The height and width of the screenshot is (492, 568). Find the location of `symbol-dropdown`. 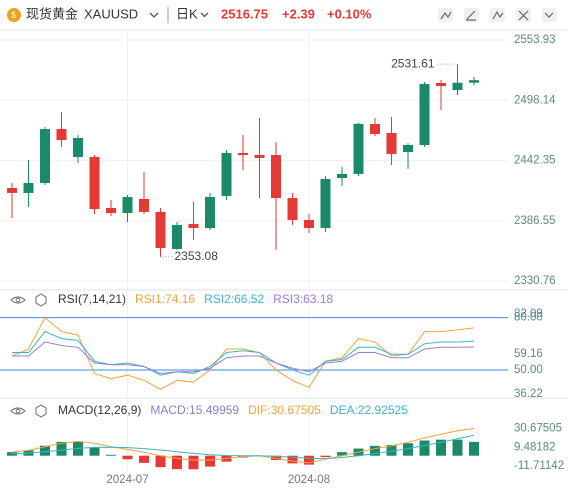

symbol-dropdown is located at coordinates (154, 15).